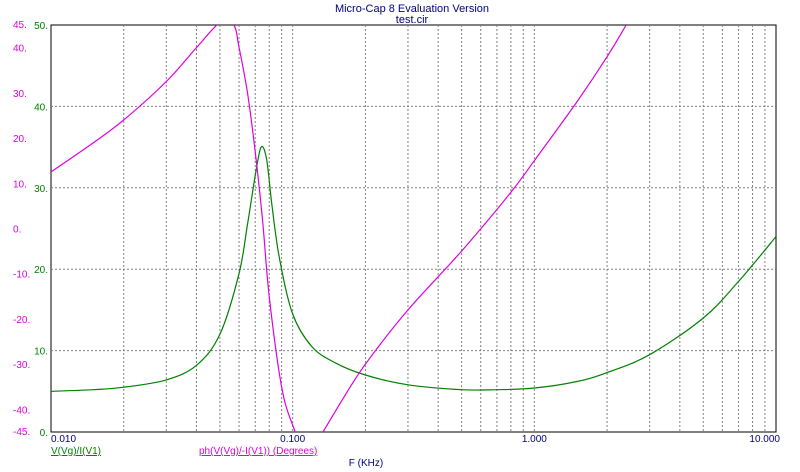 Image resolution: width=800 pixels, height=472 pixels. Describe the element at coordinates (20, 49) in the screenshot. I see `right-tick-label: 40.` at that location.